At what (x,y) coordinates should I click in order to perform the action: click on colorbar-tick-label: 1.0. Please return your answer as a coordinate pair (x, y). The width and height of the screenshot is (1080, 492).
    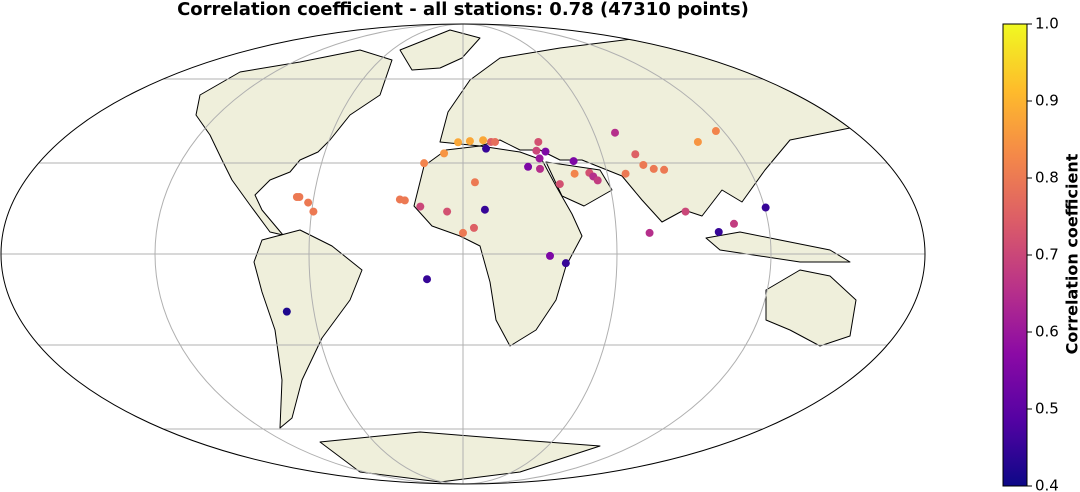
    Looking at the image, I should click on (1047, 24).